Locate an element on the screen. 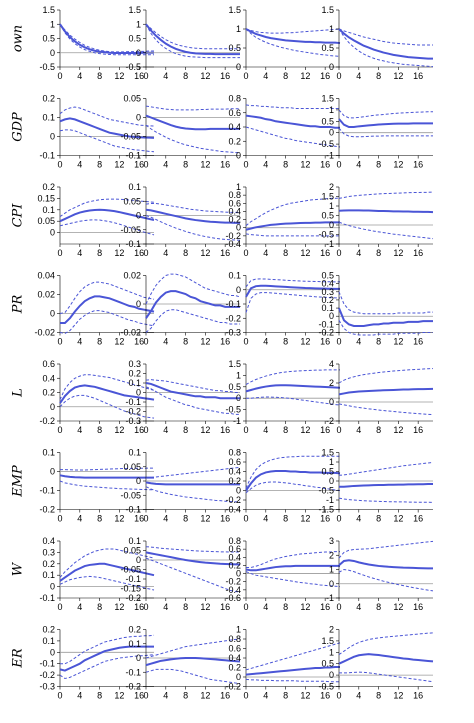  y-tick-label: -0.5 is located at coordinates (326, 144).